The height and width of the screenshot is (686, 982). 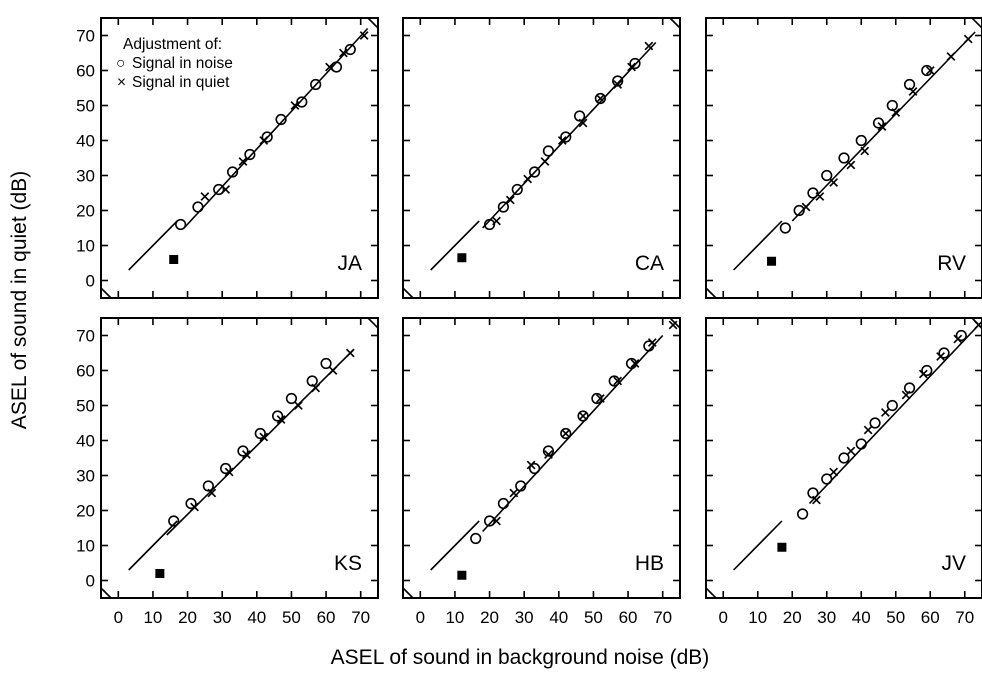 I want to click on y-tick-label: 60, so click(x=85, y=371).